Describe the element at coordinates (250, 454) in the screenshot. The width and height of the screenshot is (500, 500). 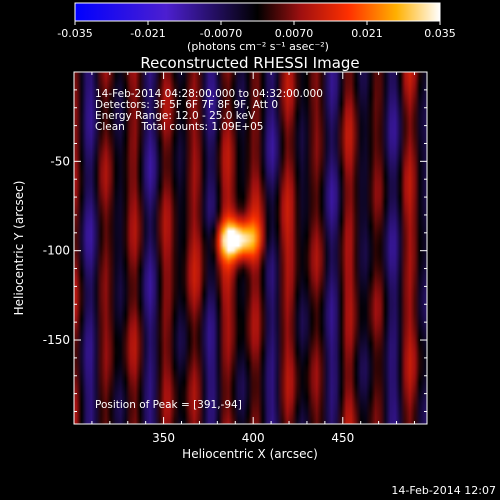
I see `x-axis-label: Heliocentric X (arcsec)` at that location.